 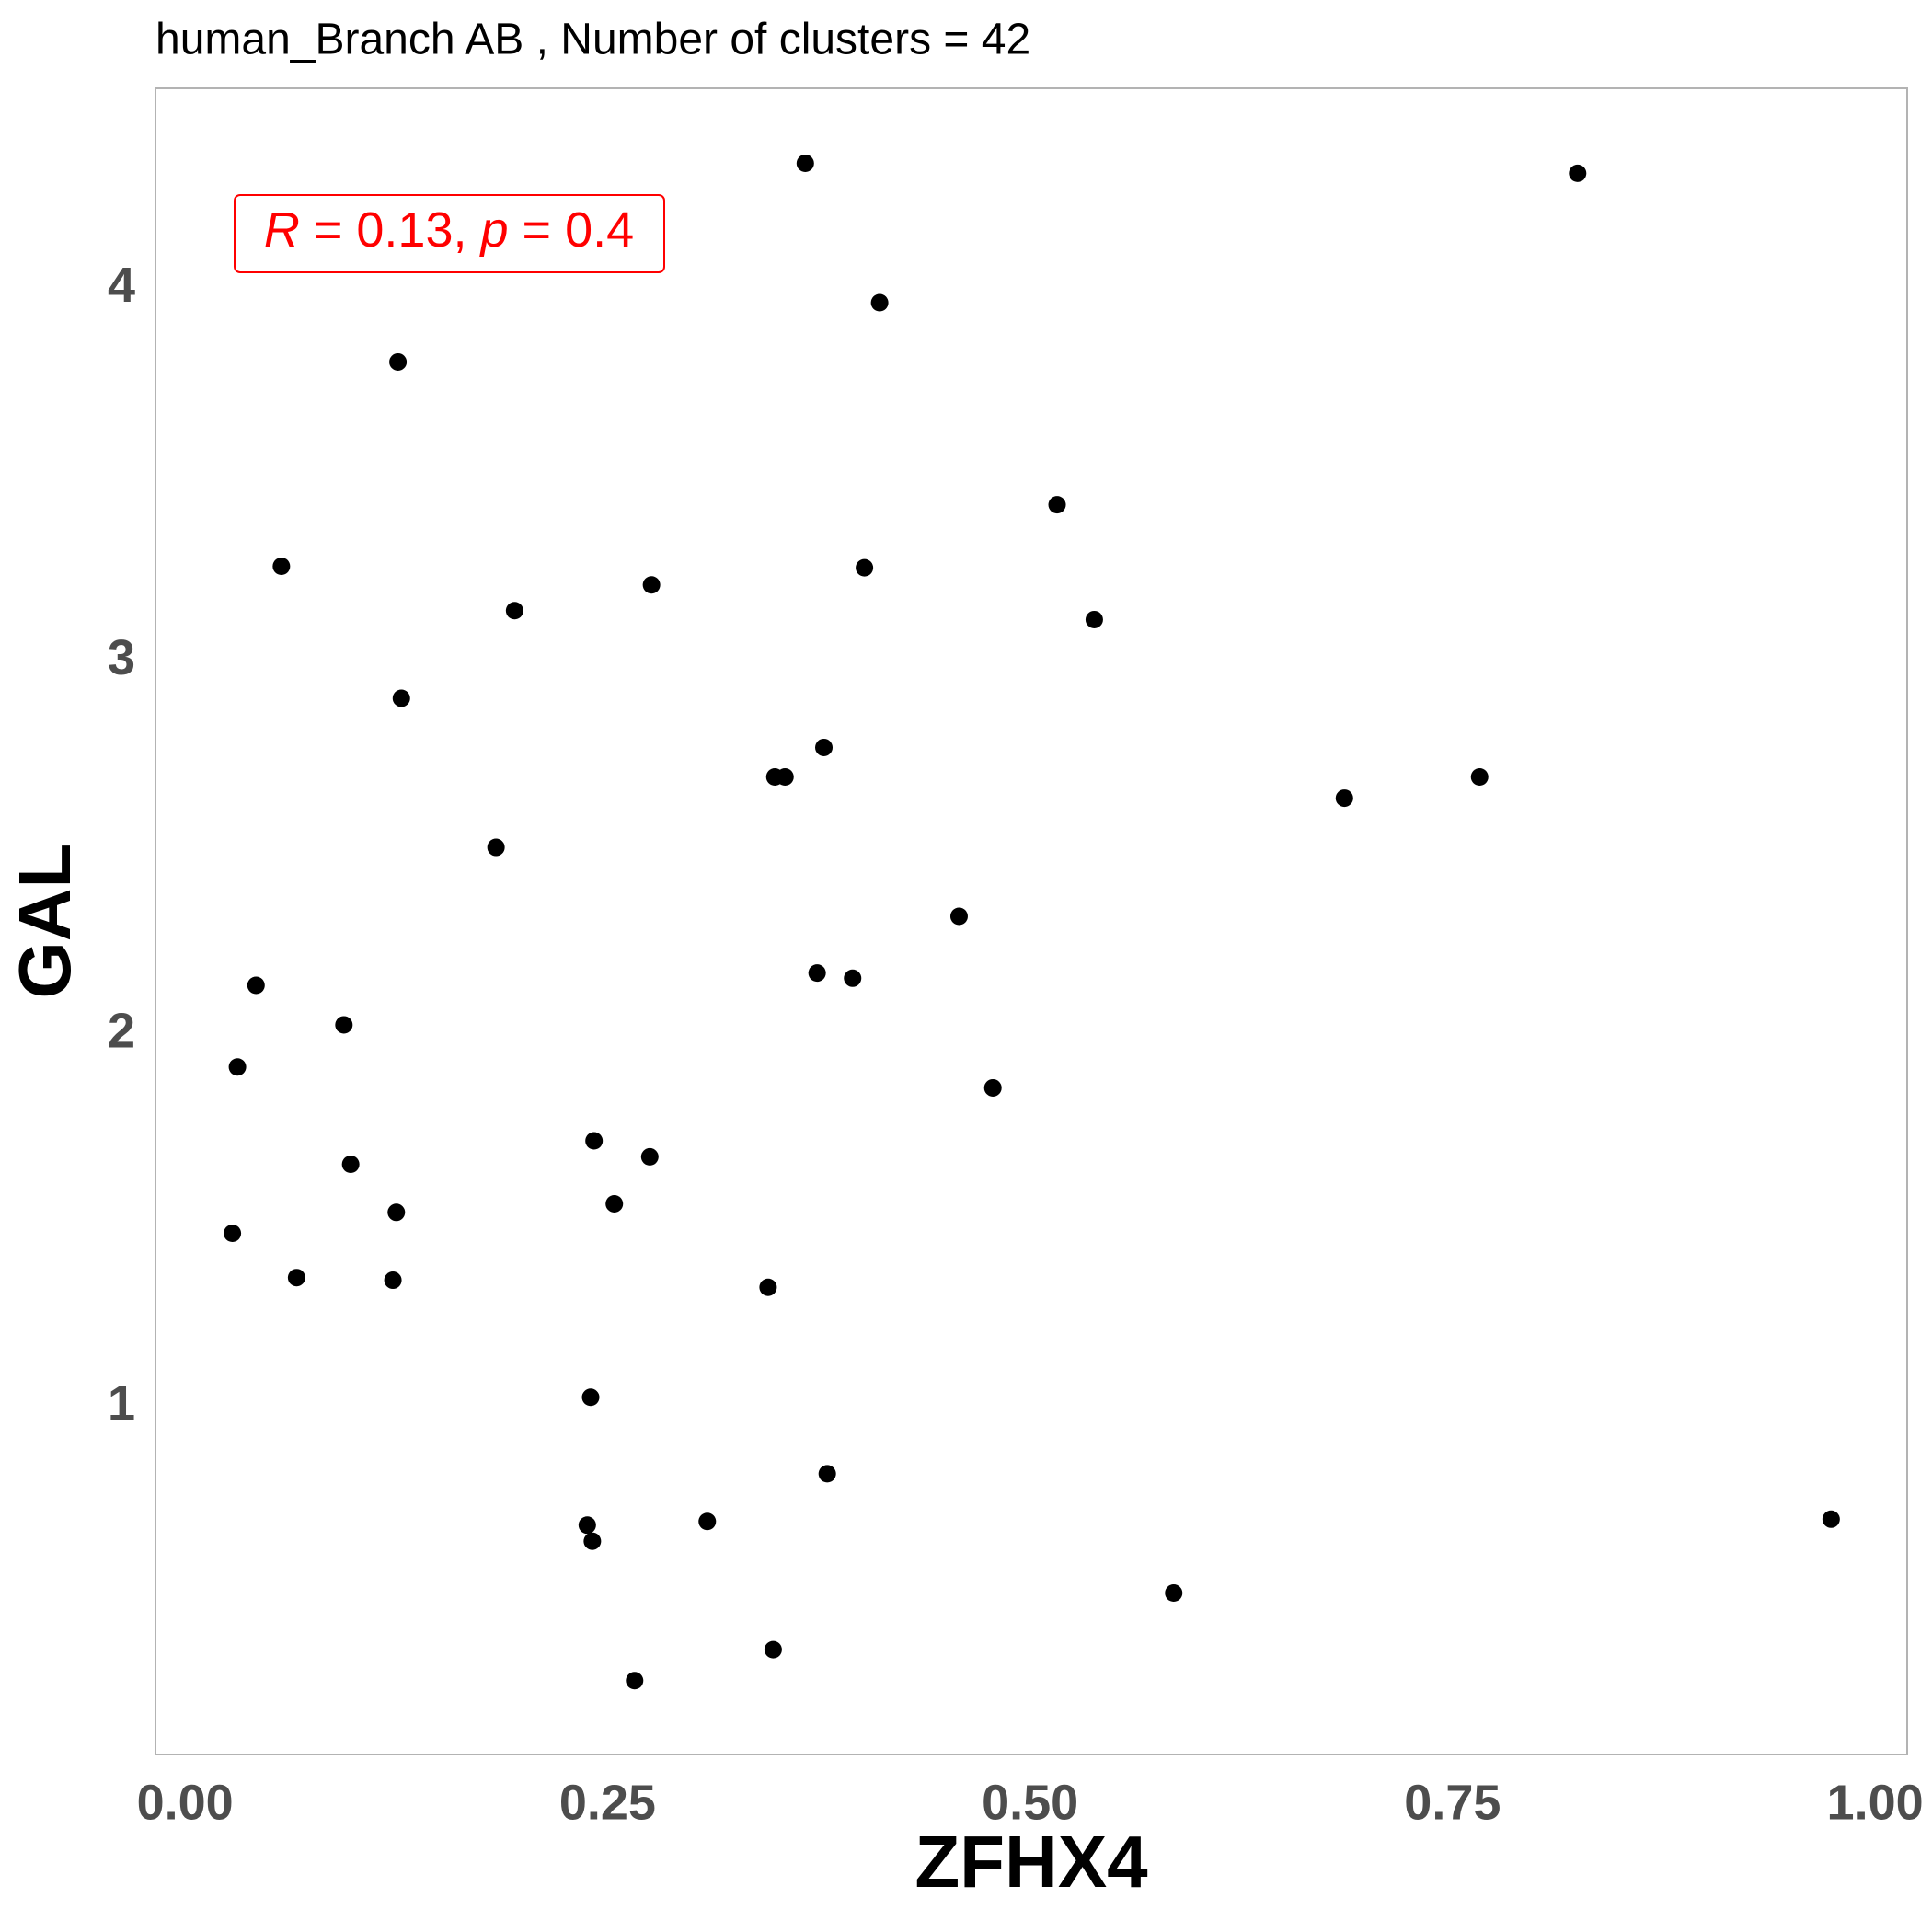 I want to click on annotation: R = 0.13, p = 0.4, so click(x=449, y=230).